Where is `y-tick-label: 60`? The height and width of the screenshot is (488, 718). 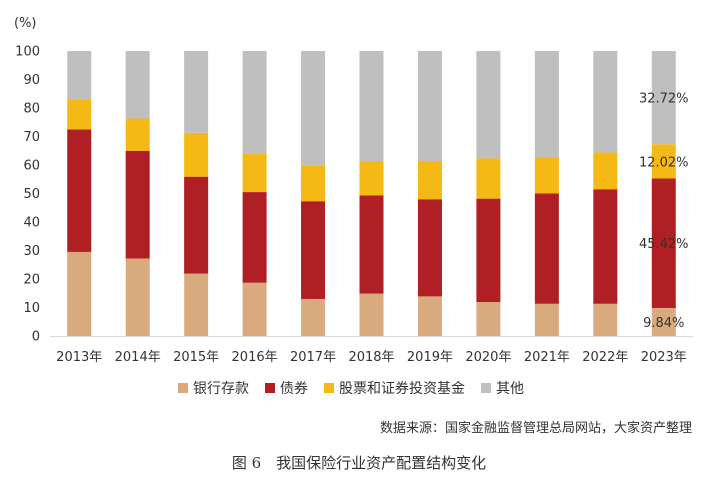 y-tick-label: 60 is located at coordinates (31, 166).